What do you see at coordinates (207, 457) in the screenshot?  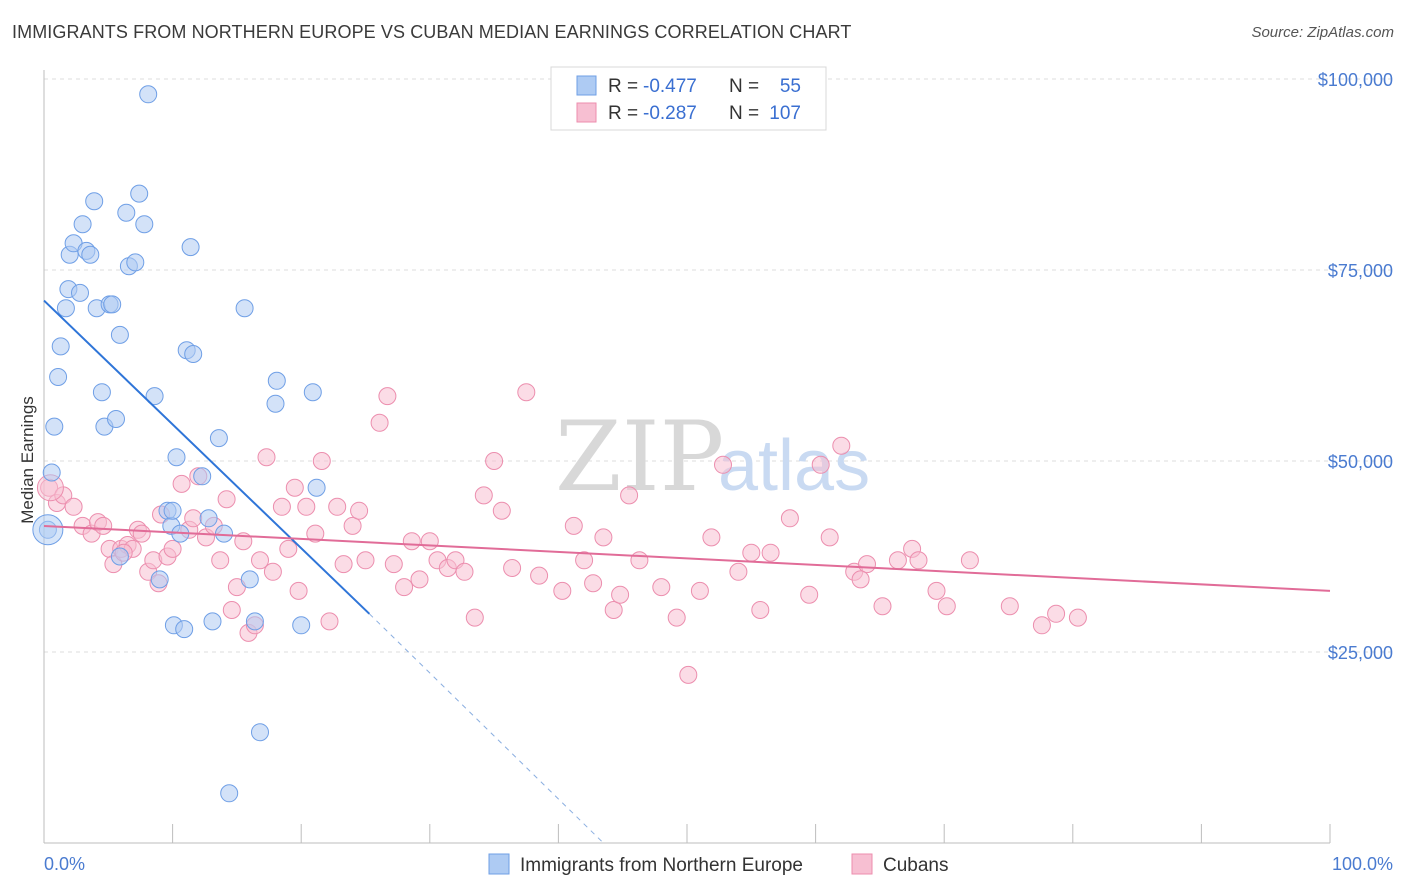 I see `immigrants-trend-line` at bounding box center [207, 457].